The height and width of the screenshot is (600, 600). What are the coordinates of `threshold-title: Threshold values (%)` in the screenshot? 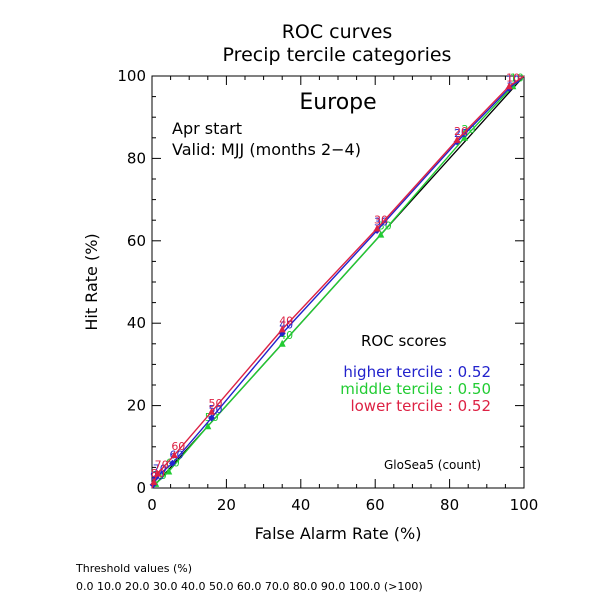 It's located at (134, 568).